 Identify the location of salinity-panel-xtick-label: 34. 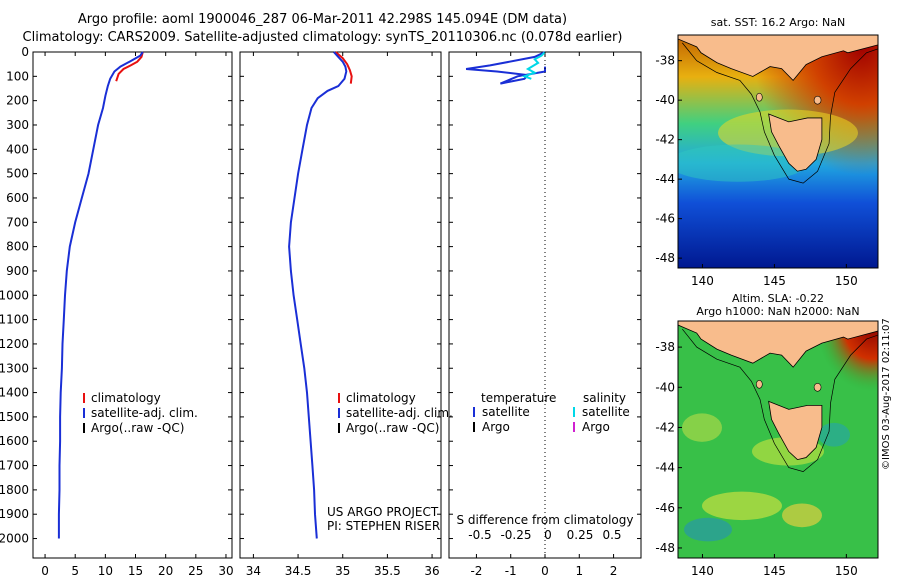
(253, 571).